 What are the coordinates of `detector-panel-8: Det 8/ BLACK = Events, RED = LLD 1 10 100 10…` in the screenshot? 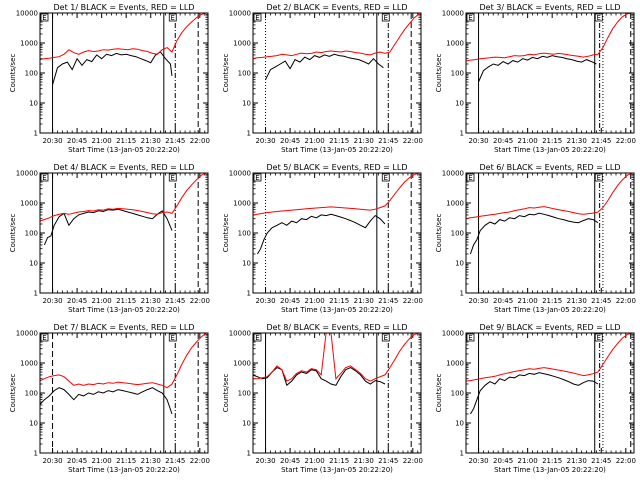 It's located at (322, 398).